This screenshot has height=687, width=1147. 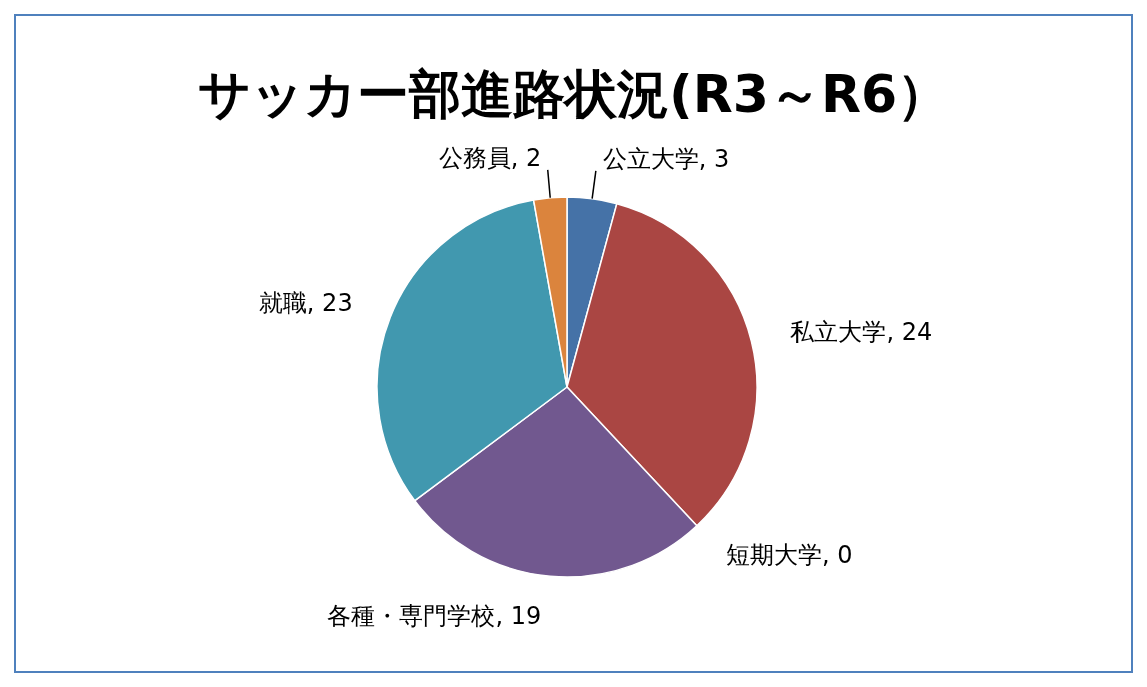 What do you see at coordinates (573, 94) in the screenshot?
I see `chart-title: サッカー部進路状況(R3～R6）` at bounding box center [573, 94].